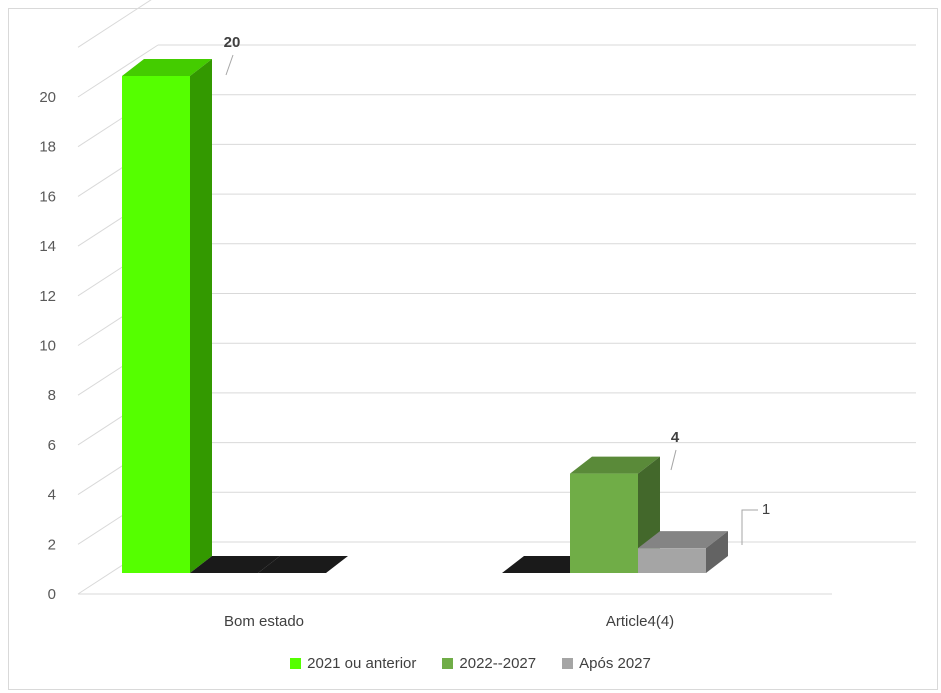  What do you see at coordinates (766, 509) in the screenshot?
I see `data-label: 1` at bounding box center [766, 509].